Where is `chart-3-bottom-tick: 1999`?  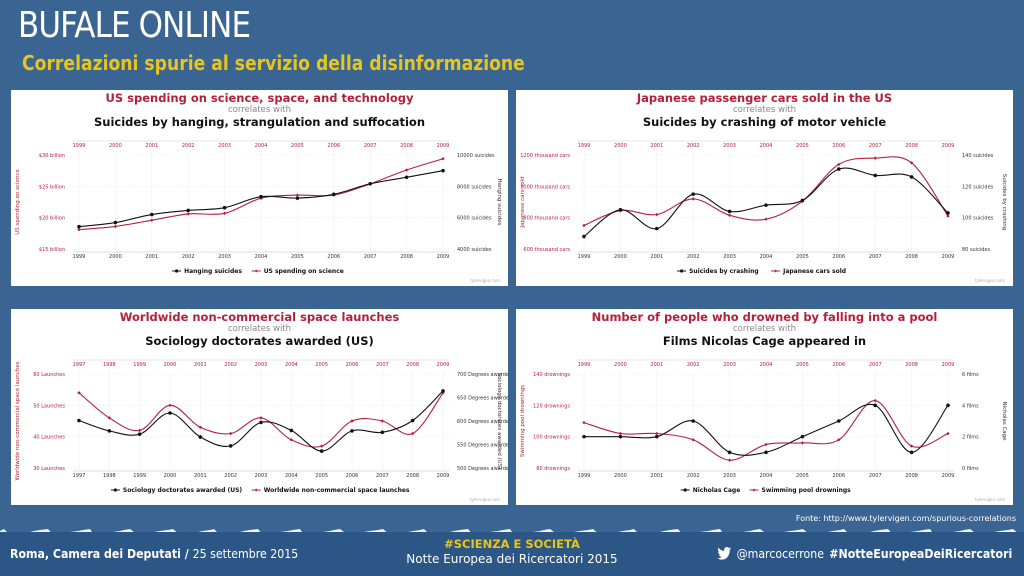 chart-3-bottom-tick: 1999 is located at coordinates (139, 476).